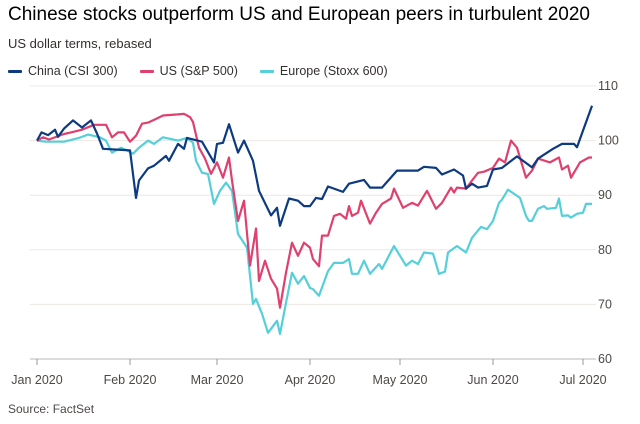 This screenshot has height=424, width=640. What do you see at coordinates (582, 380) in the screenshot?
I see `x-tick-label: Jul 2020` at bounding box center [582, 380].